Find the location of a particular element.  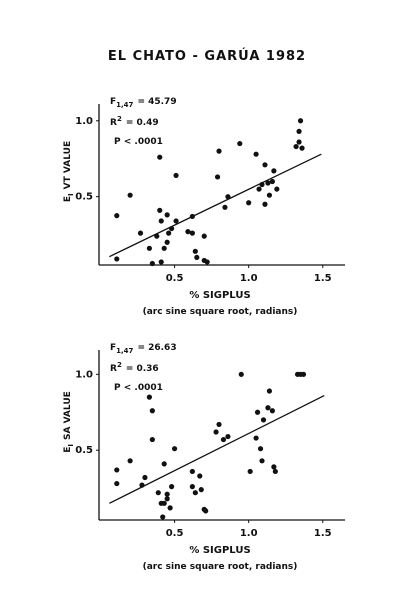

label-subscript: I is located at coordinates (71, 445).